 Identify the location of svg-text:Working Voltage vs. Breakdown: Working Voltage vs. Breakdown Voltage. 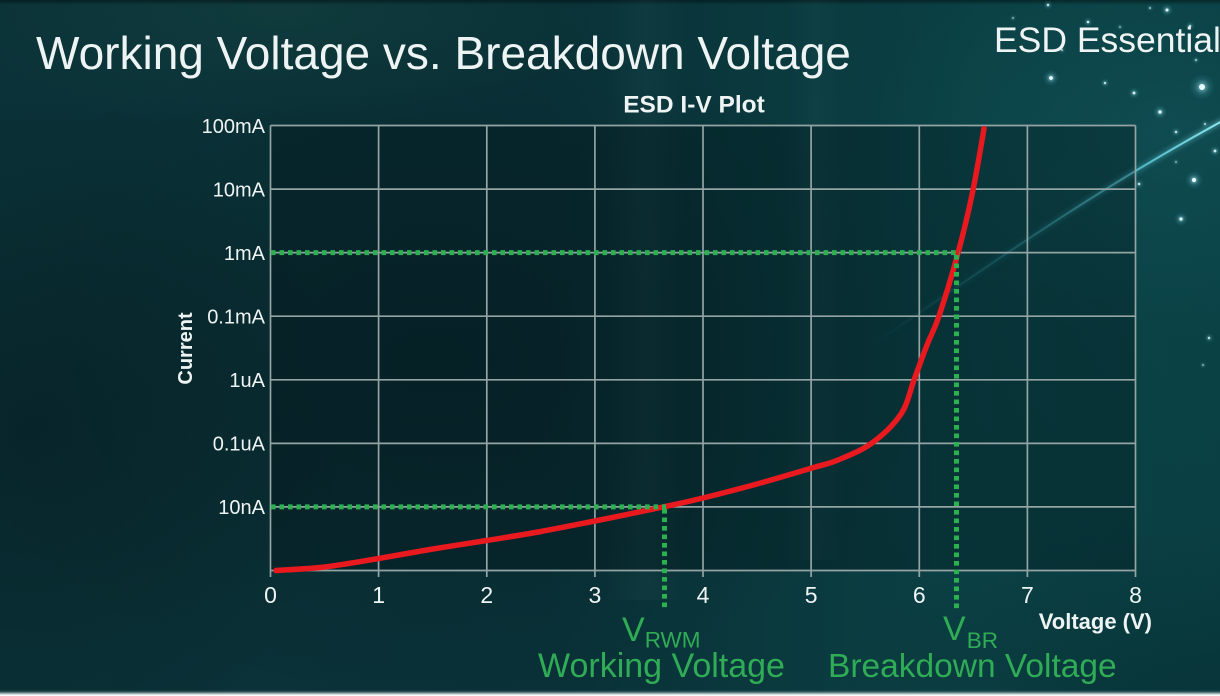
(443, 53).